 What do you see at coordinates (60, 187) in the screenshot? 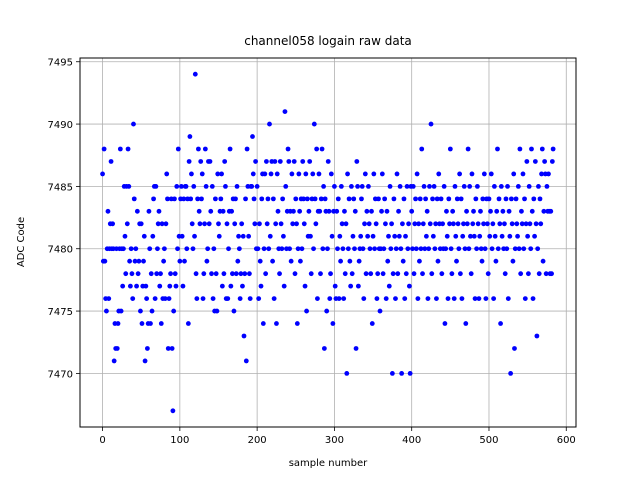
I see `y-tick-label: 7485` at bounding box center [60, 187].